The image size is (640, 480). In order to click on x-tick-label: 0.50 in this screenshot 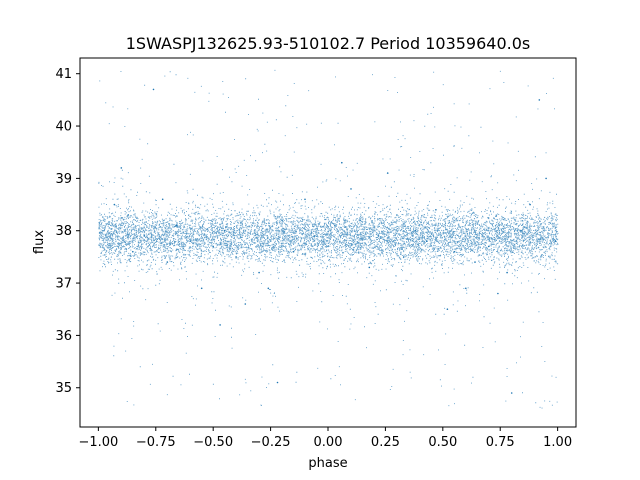, I will do `click(442, 442)`.